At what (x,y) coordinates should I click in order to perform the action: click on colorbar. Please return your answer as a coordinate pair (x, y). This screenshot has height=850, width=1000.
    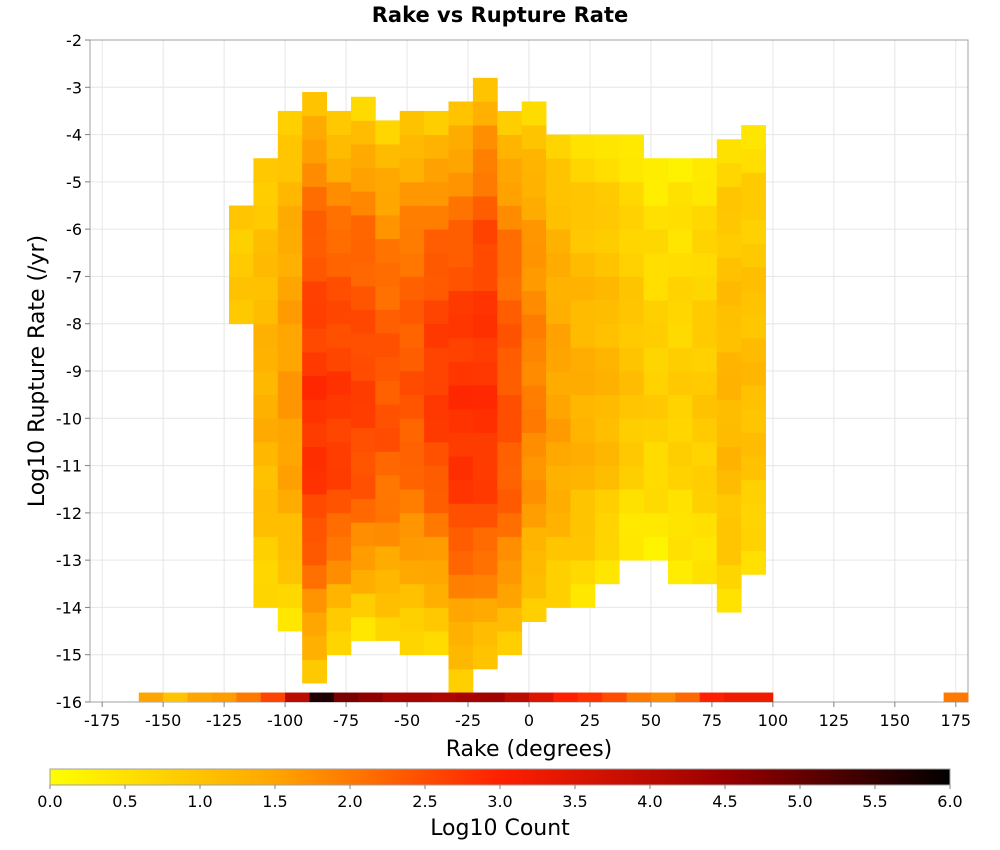
    Looking at the image, I should click on (500, 777).